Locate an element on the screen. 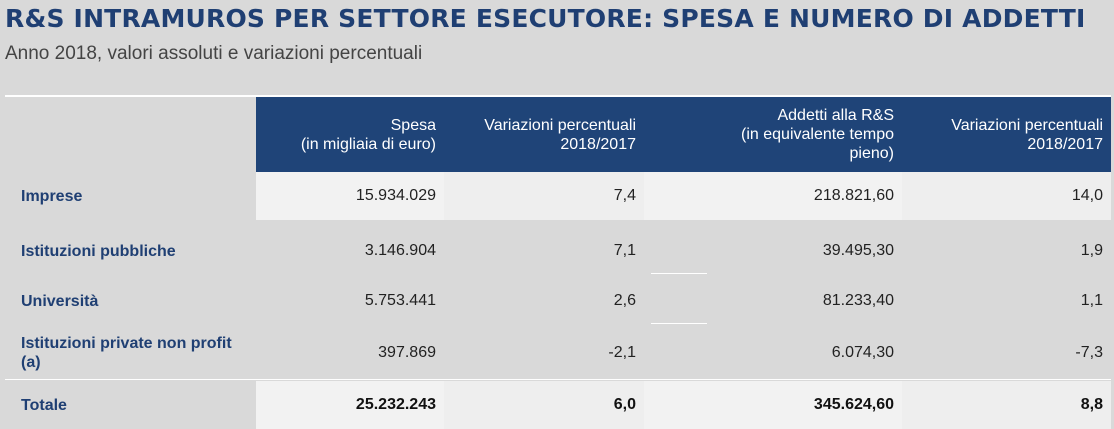  cell-var-addetti: 14,0 is located at coordinates (1006, 196).